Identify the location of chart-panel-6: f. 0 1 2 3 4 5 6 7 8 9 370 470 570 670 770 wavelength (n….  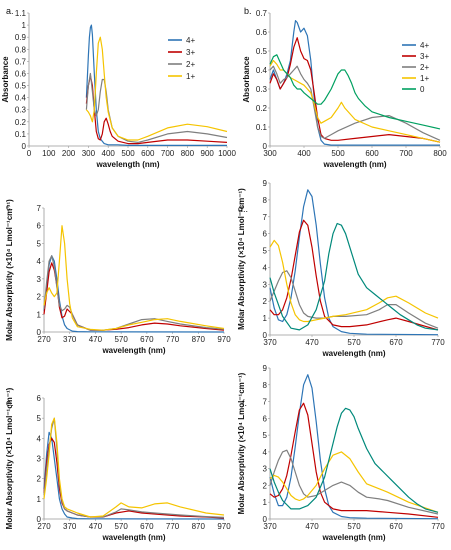
(341, 453).